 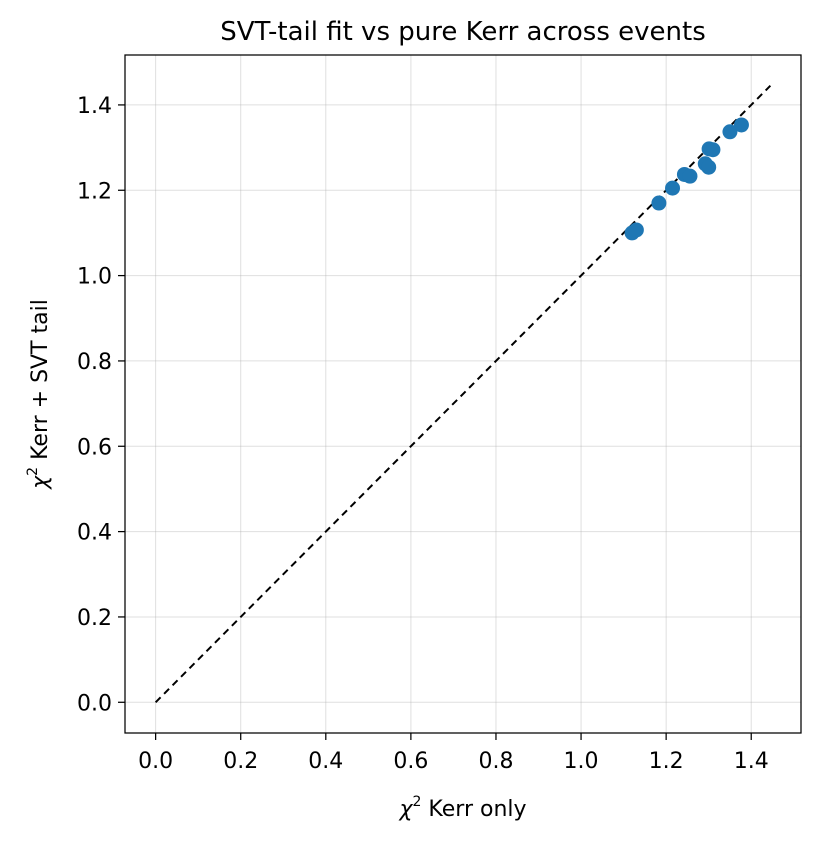 I want to click on y-axis-label: χ2 Kerr + SVT tail, so click(x=39, y=394).